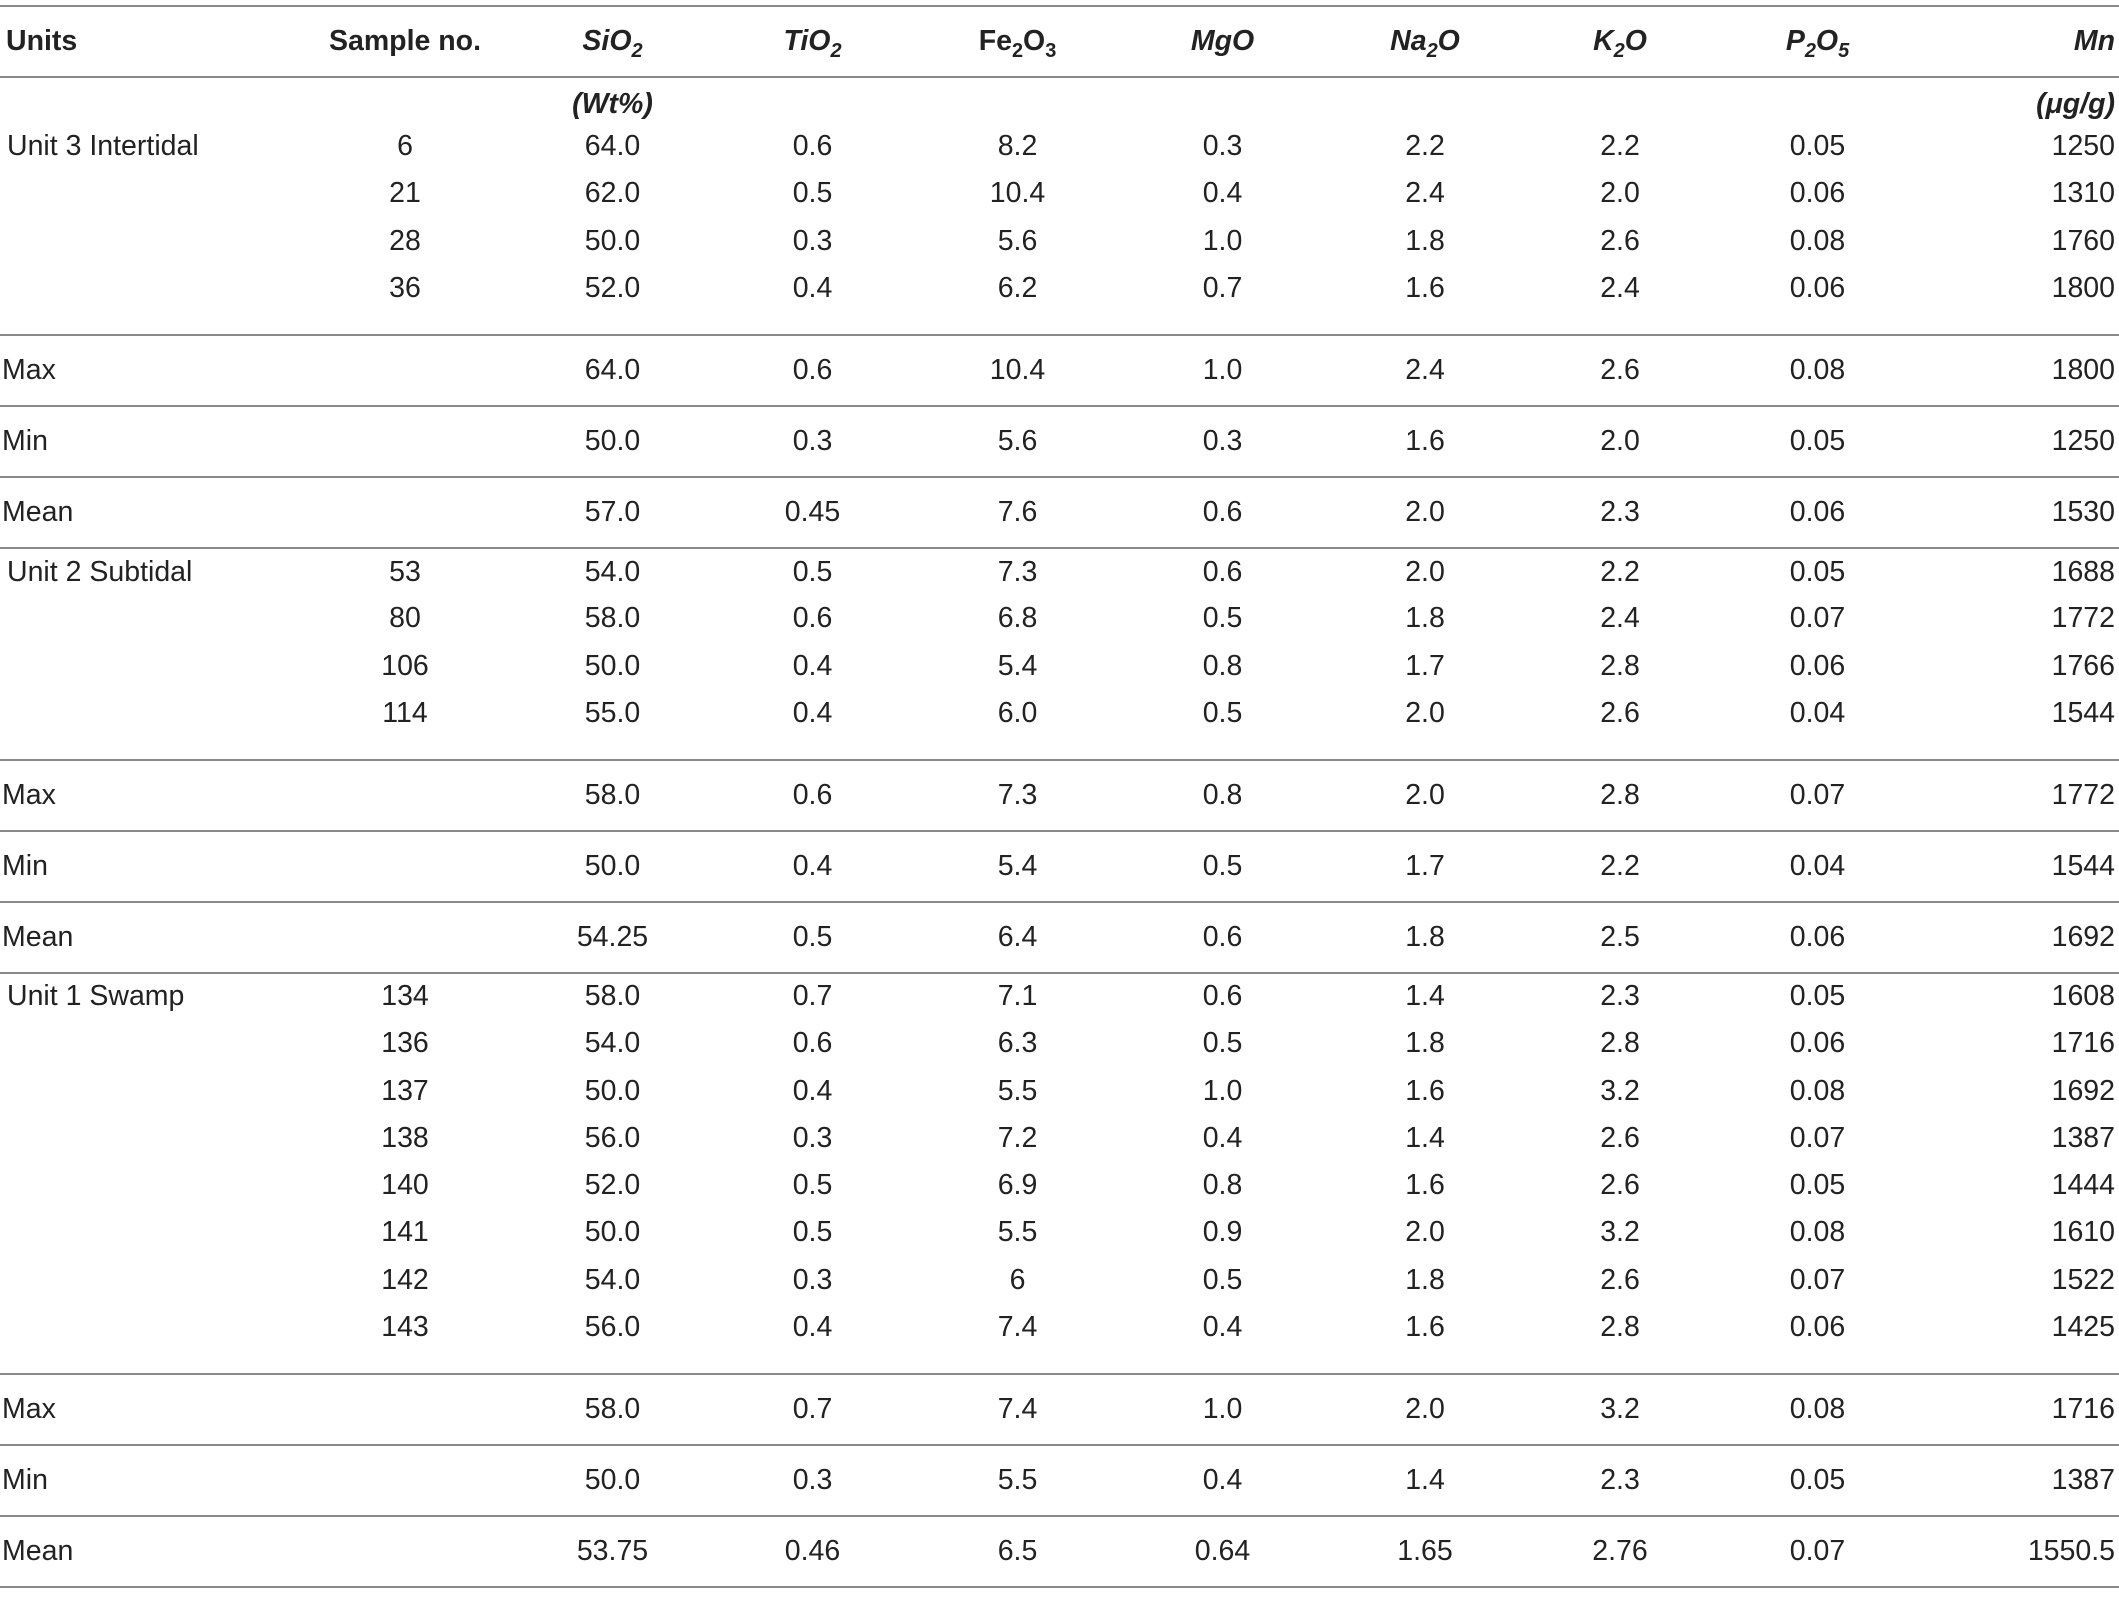 Image resolution: width=2119 pixels, height=1600 pixels. Describe the element at coordinates (1817, 865) in the screenshot. I see `p2o5-stat-cell: 0.04` at that location.